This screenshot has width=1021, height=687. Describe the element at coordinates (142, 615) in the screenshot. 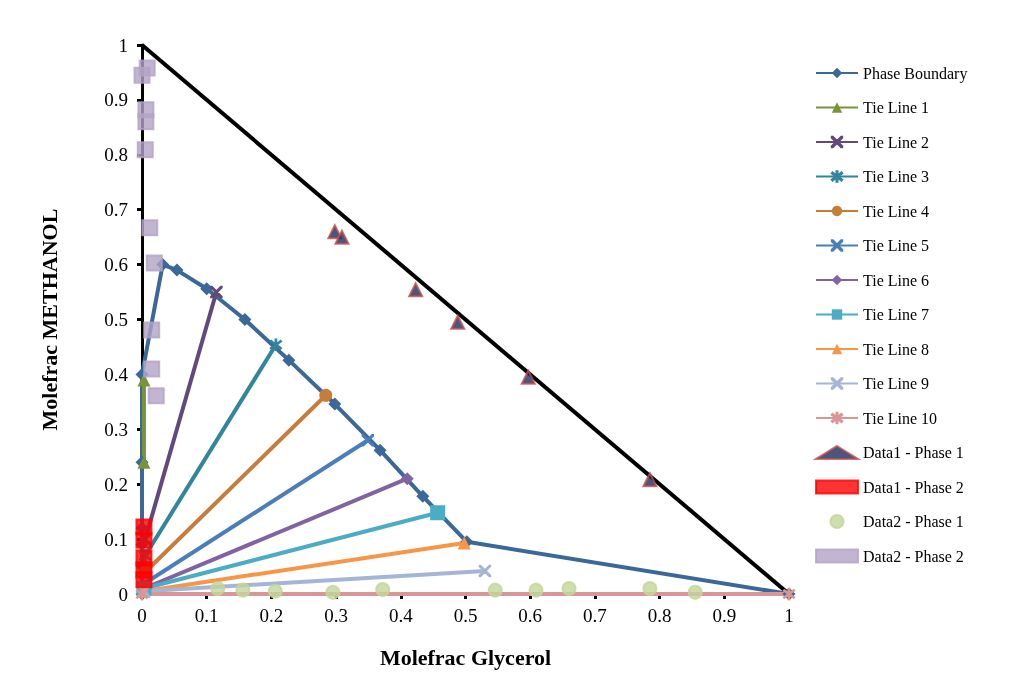

I see `x-tick-label: 0` at that location.